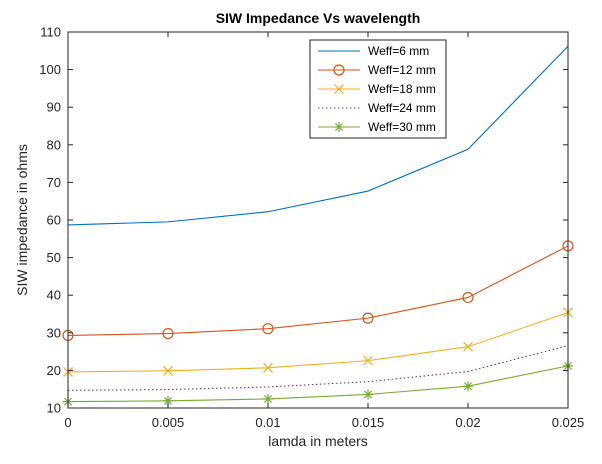  What do you see at coordinates (54, 295) in the screenshot?
I see `y-tick-label: 40` at bounding box center [54, 295].